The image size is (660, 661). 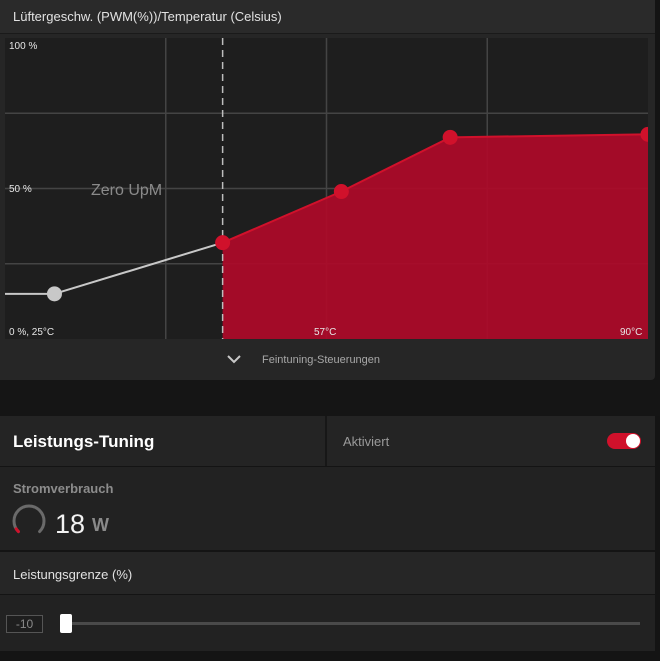 I want to click on power-gauge-icon, so click(x=29, y=519).